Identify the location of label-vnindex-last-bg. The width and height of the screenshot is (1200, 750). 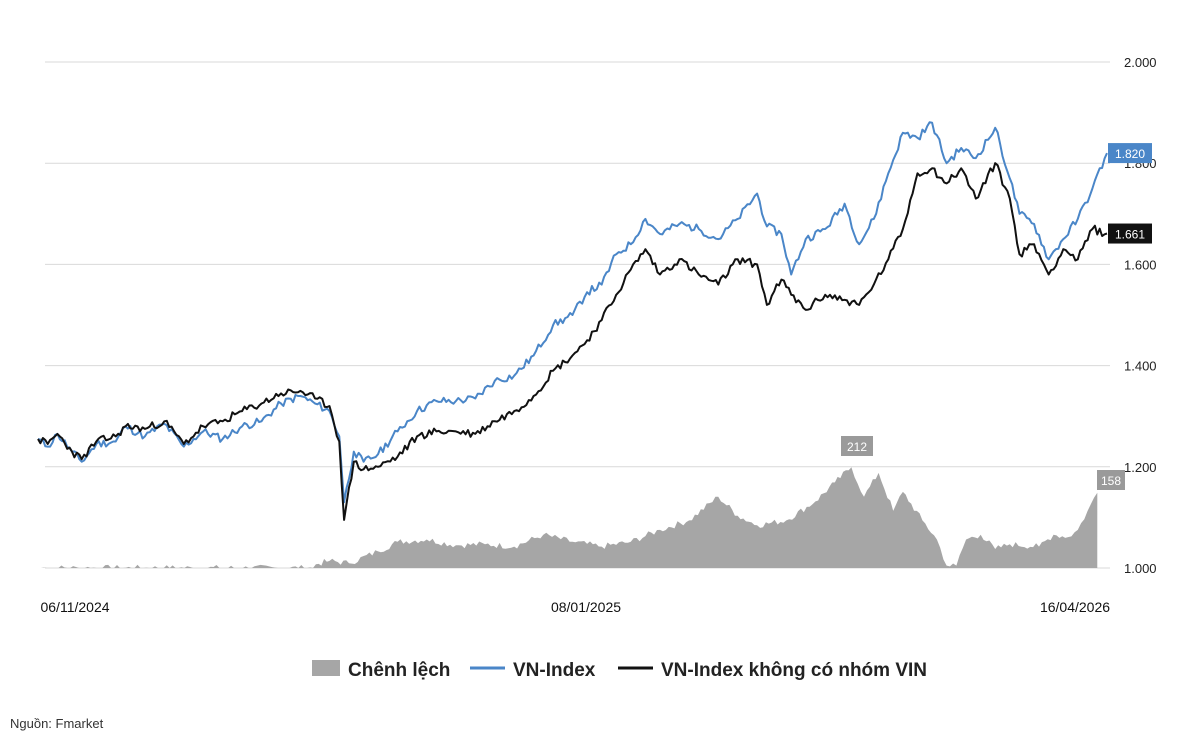
(1130, 153).